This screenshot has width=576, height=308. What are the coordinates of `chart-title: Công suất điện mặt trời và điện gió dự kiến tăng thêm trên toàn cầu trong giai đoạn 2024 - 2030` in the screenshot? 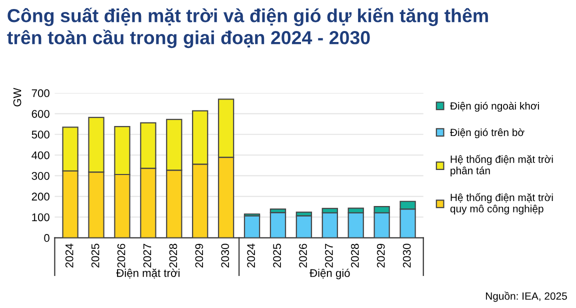 It's located at (247, 28).